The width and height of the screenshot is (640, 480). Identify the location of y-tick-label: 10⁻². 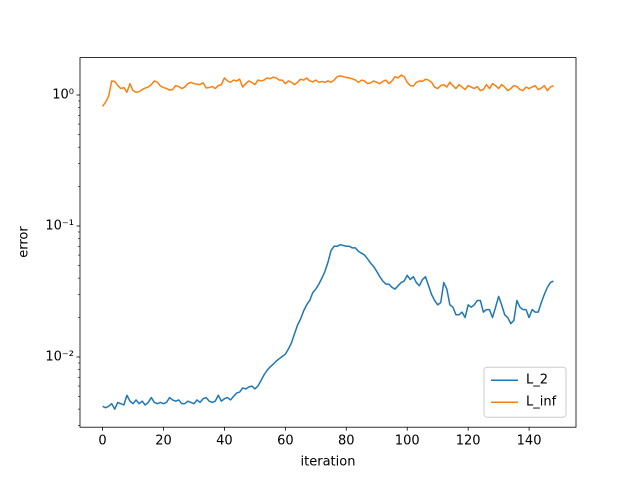
(59, 356).